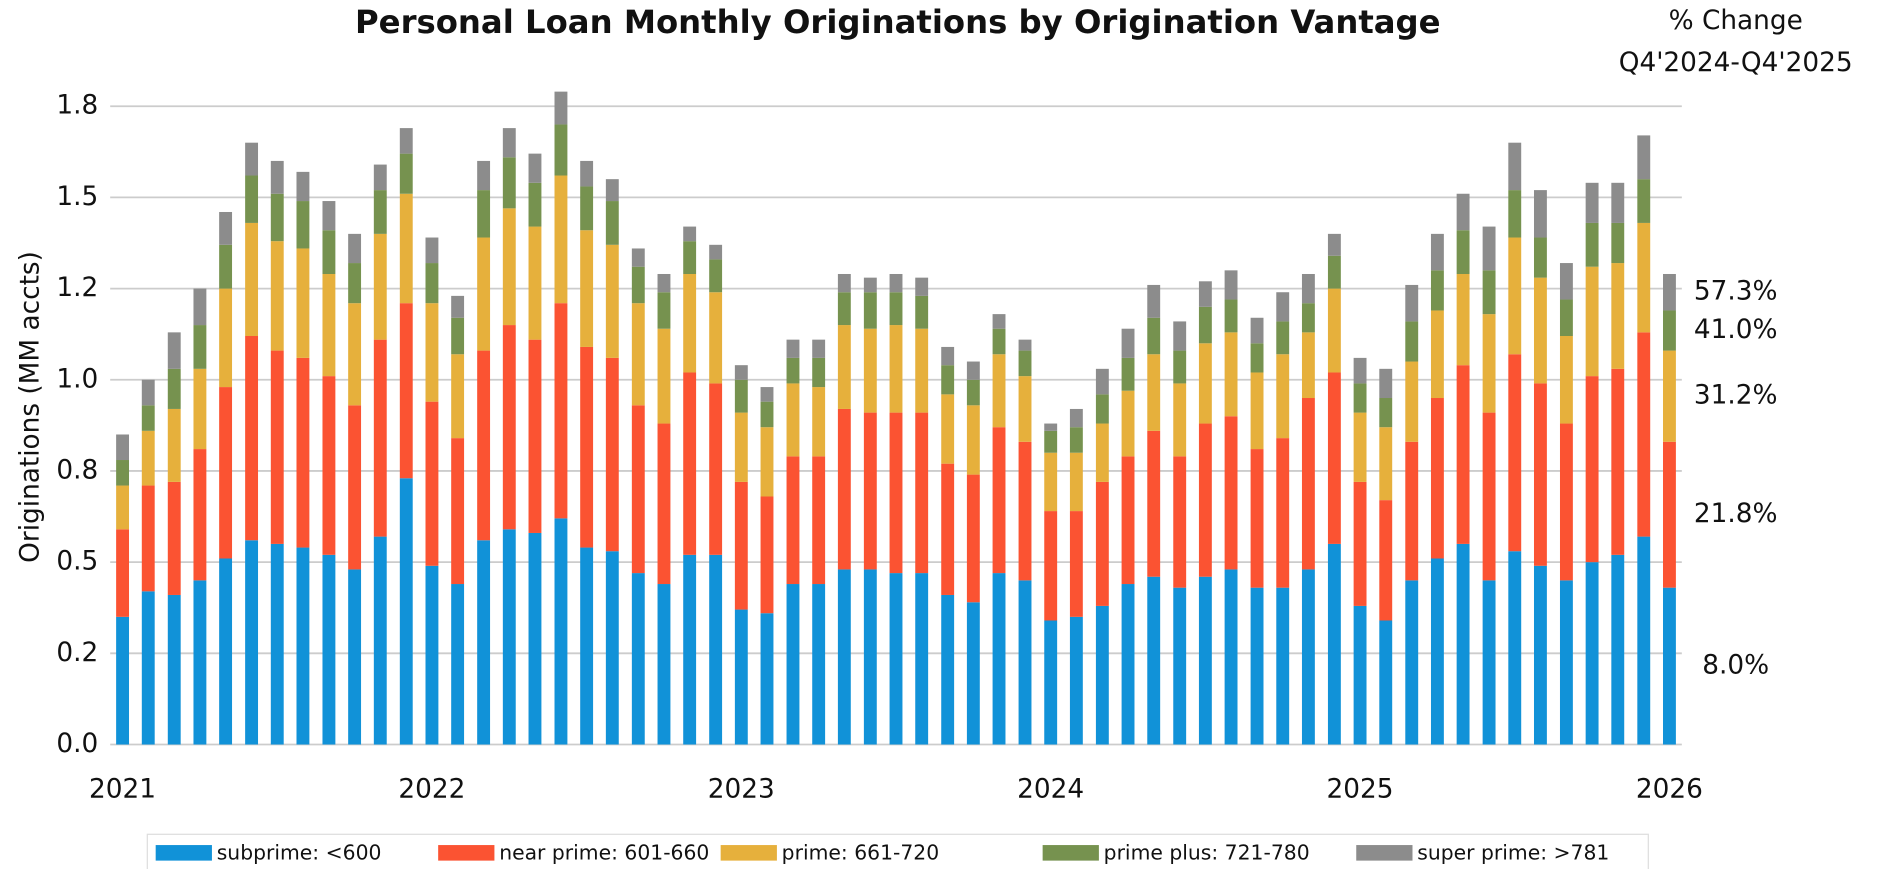 The image size is (1877, 873). I want to click on y-tick-label: 0.2, so click(77, 653).